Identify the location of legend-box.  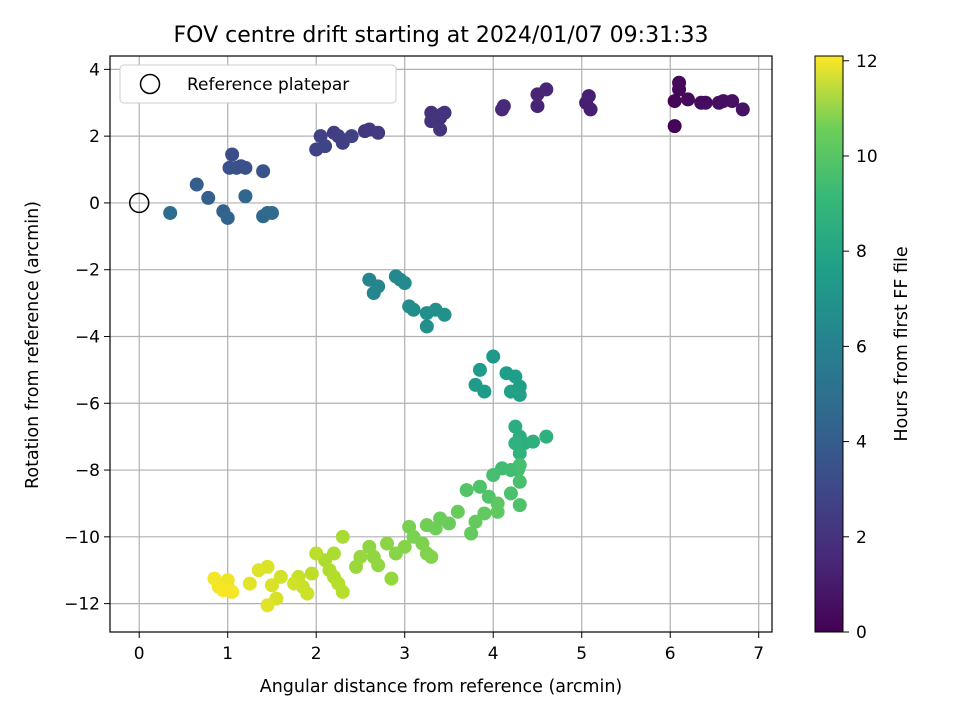
(258, 84).